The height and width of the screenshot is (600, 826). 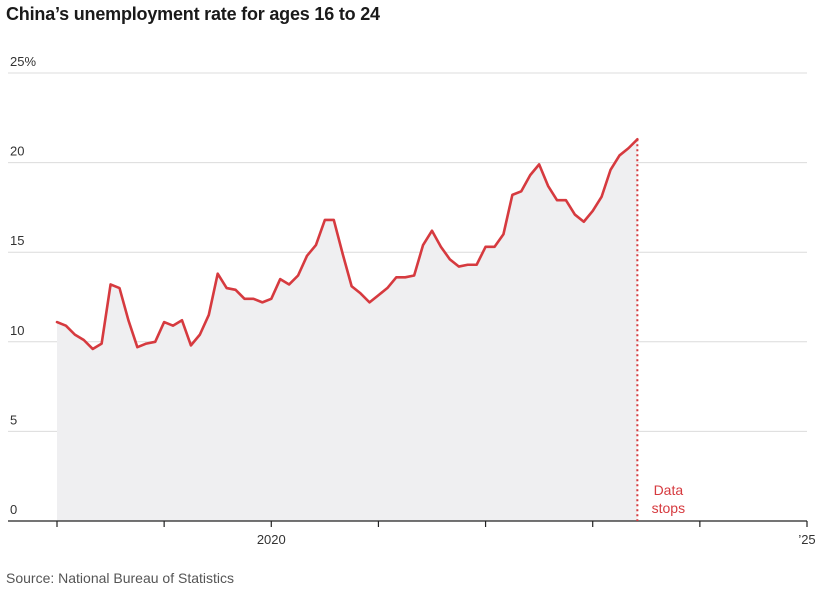 What do you see at coordinates (412, 533) in the screenshot?
I see `x-axis: 2020 ’25` at bounding box center [412, 533].